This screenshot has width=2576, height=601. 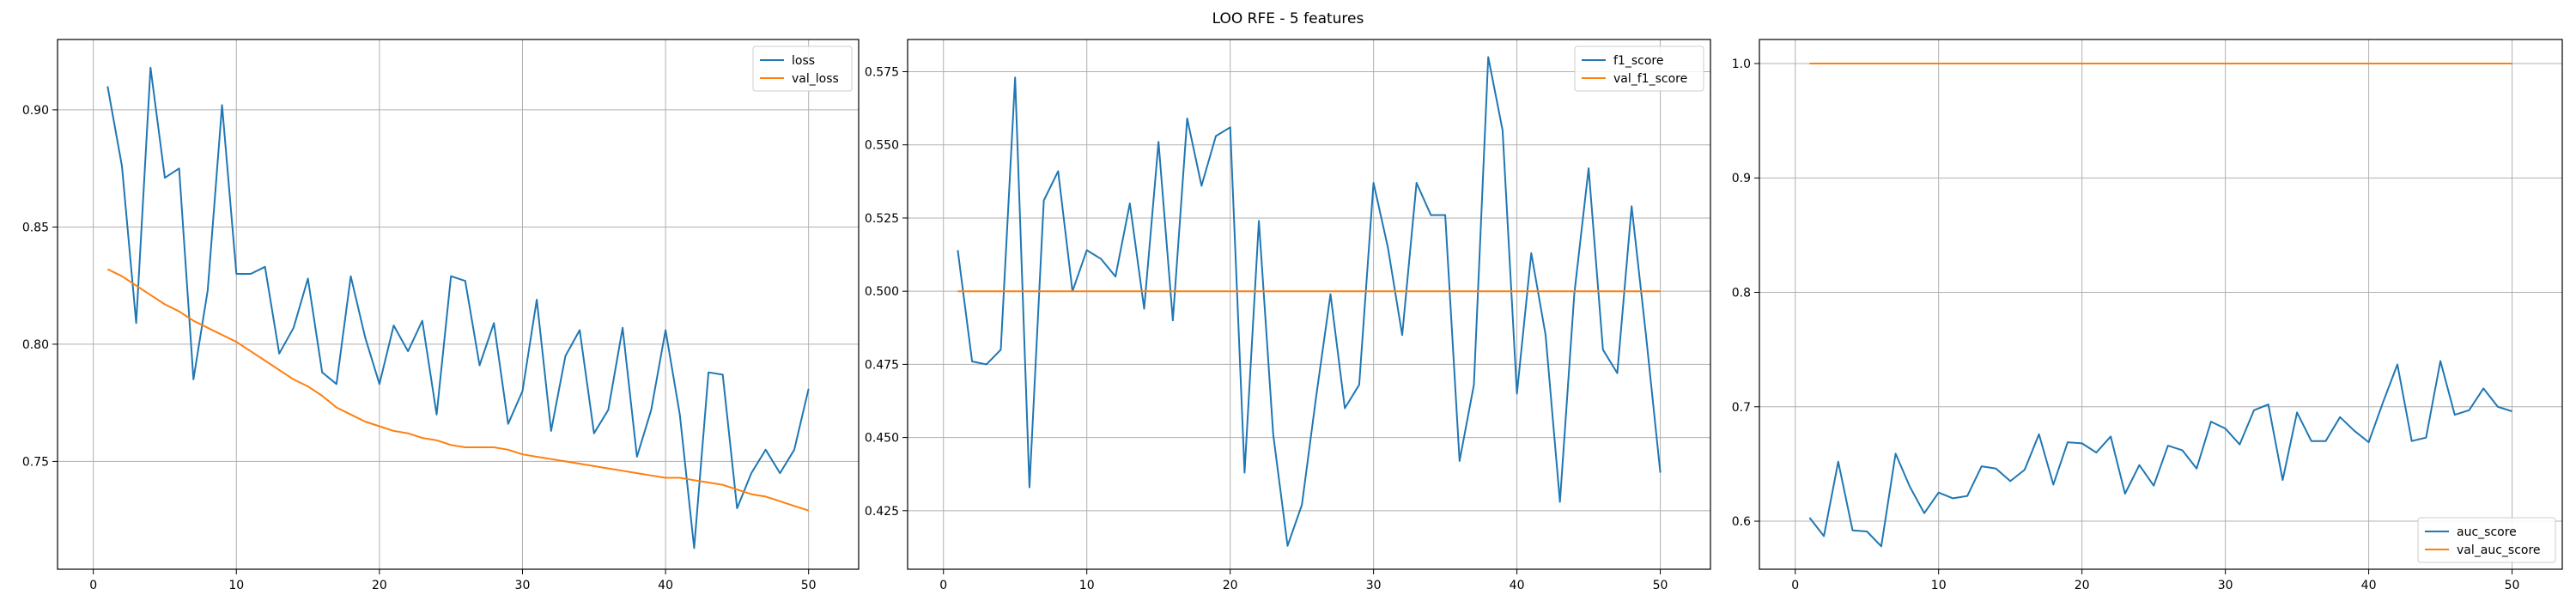 What do you see at coordinates (1650, 79) in the screenshot?
I see `f1-legend-label-val-f1-score: val_f1_score` at bounding box center [1650, 79].